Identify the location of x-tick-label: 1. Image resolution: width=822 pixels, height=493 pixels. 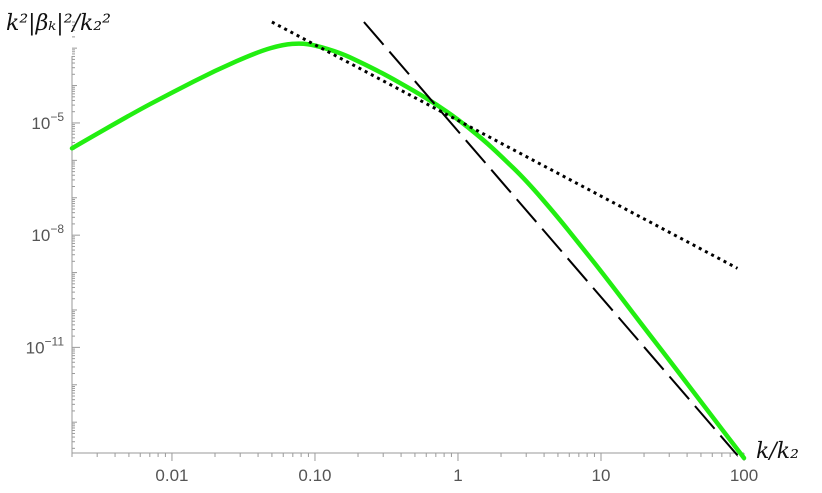
(457, 475).